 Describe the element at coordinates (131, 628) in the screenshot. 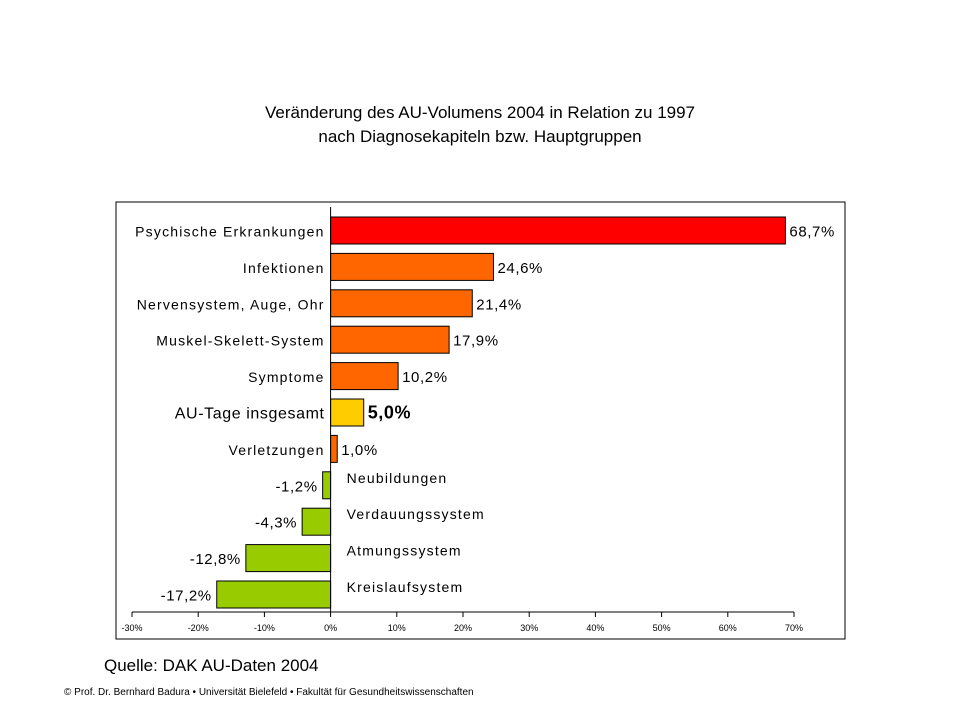

I see `x-tick-label: -30%` at that location.